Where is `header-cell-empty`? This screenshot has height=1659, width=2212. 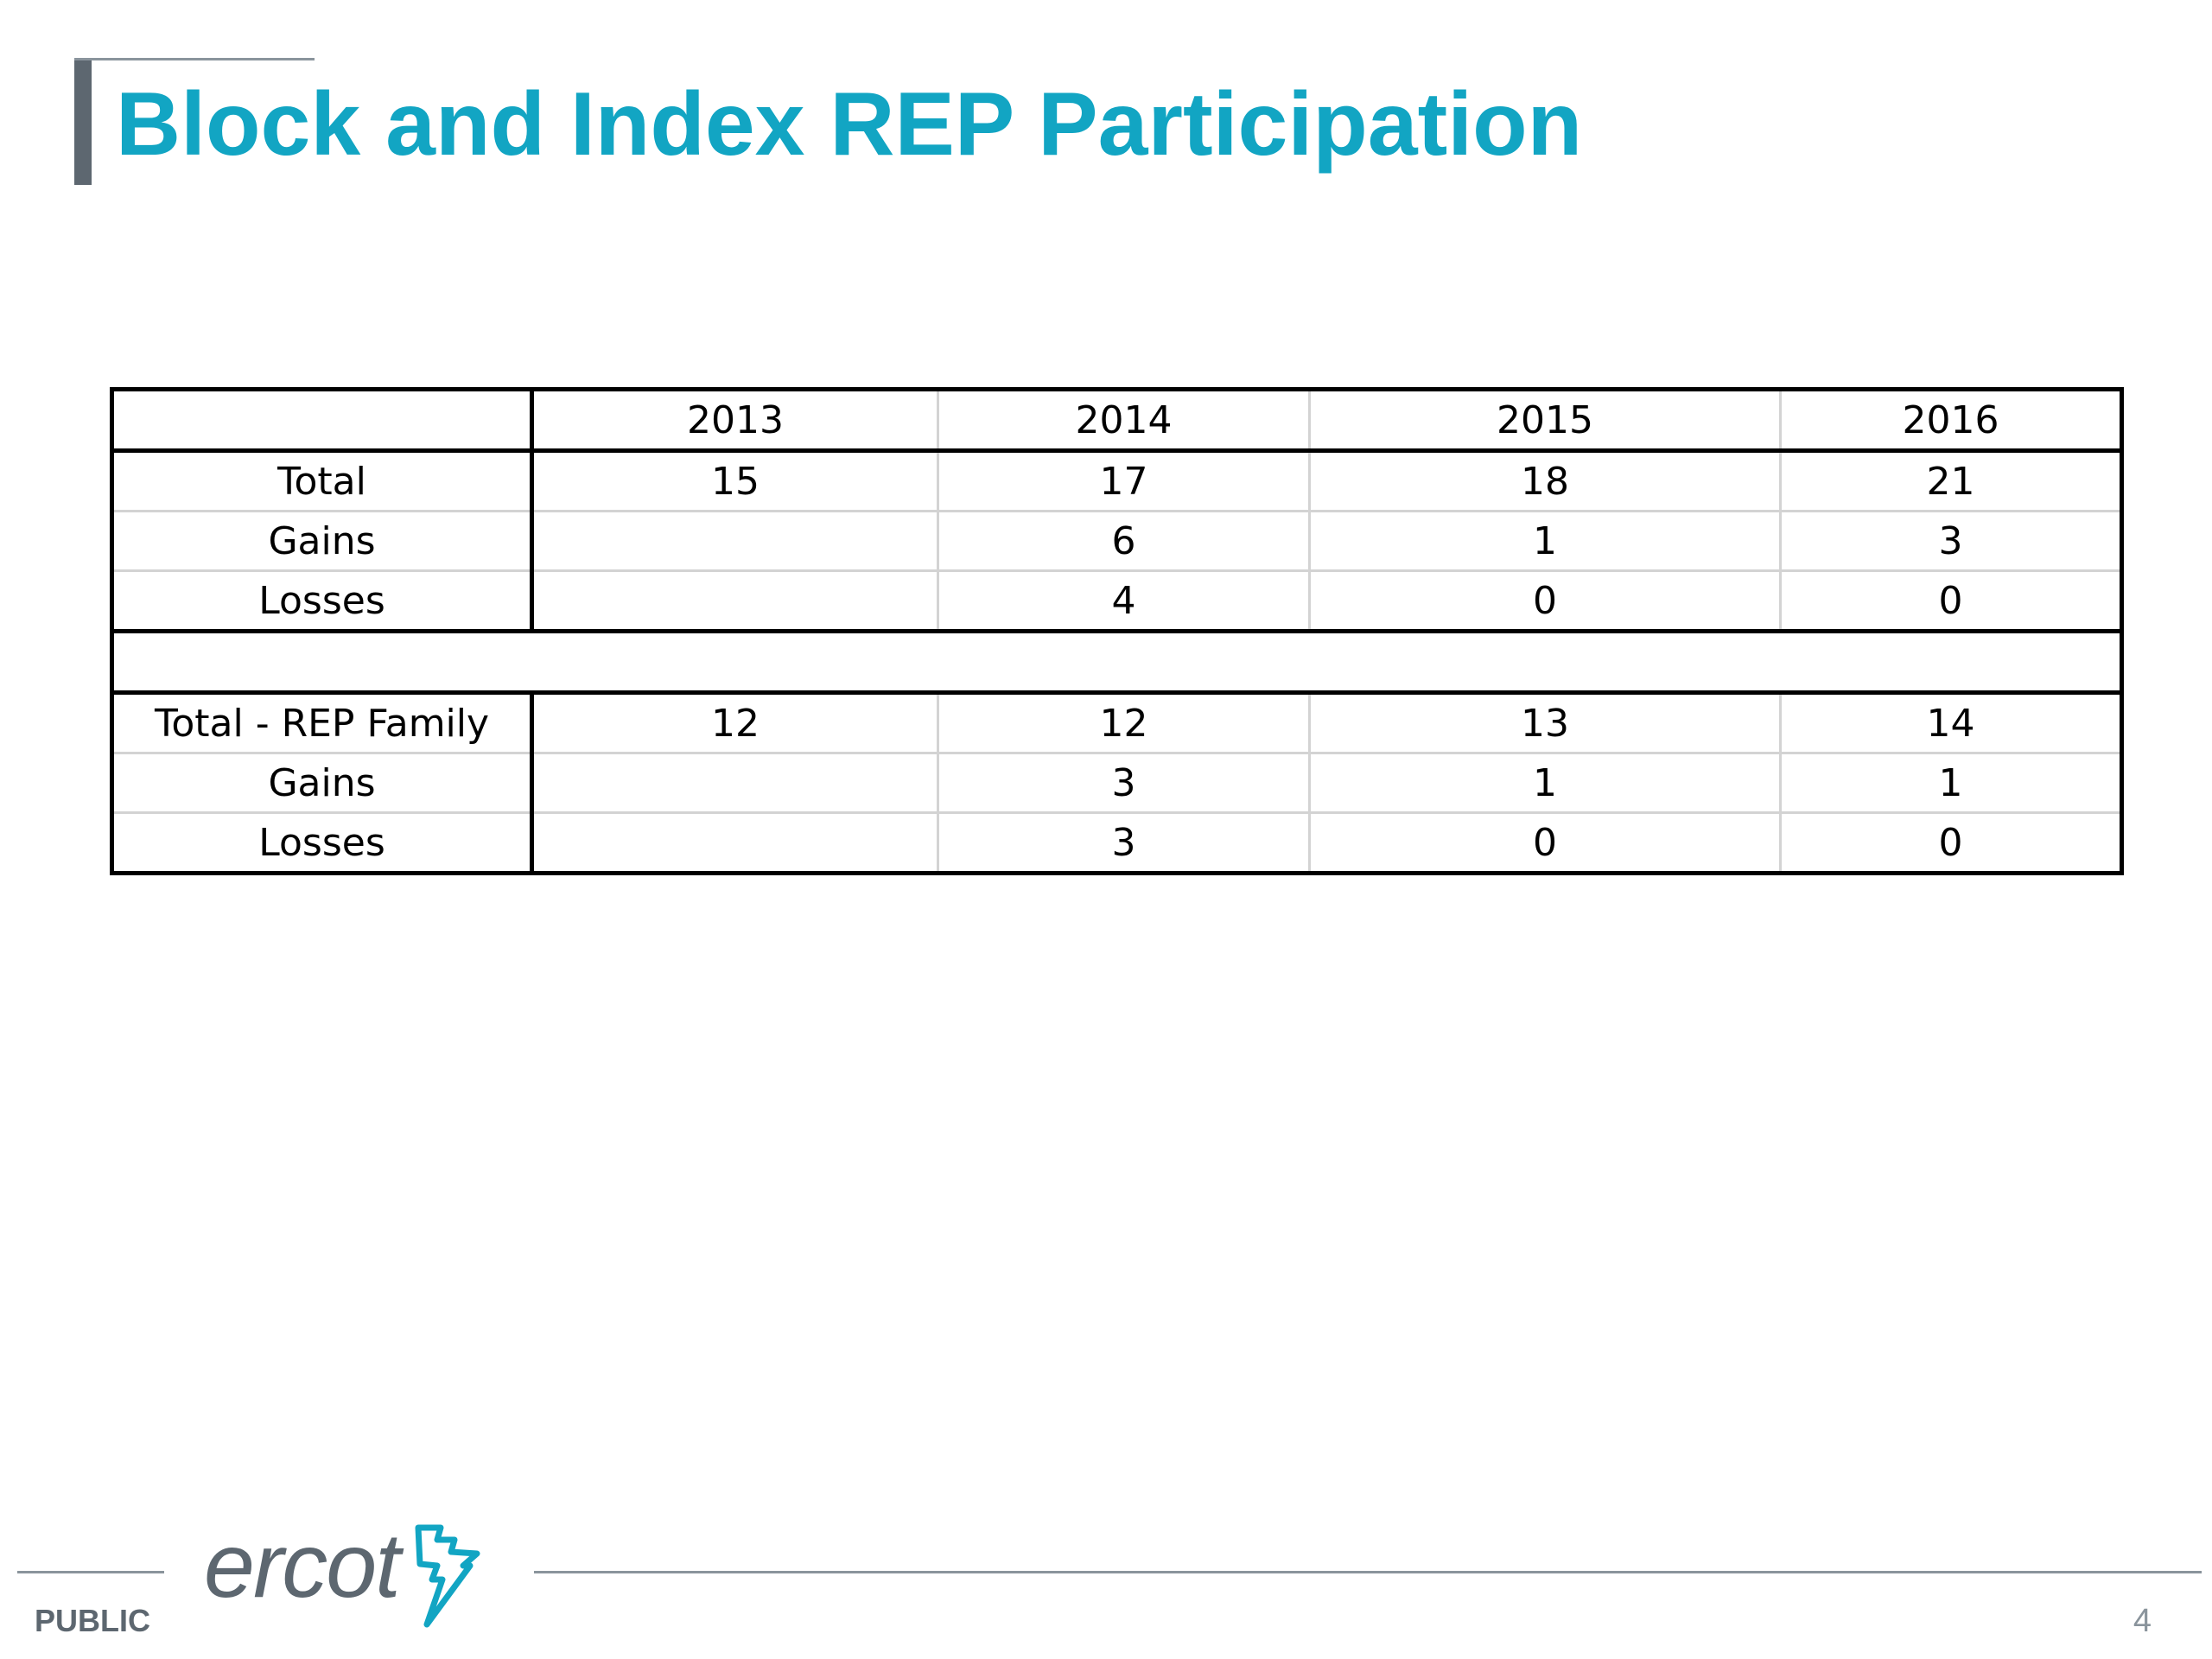
header-cell-empty is located at coordinates (322, 420).